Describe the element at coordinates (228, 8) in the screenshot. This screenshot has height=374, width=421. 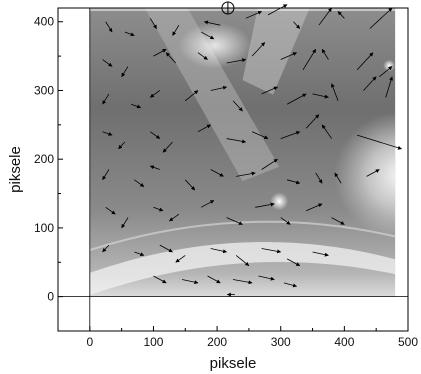
I see `reference-marker` at that location.